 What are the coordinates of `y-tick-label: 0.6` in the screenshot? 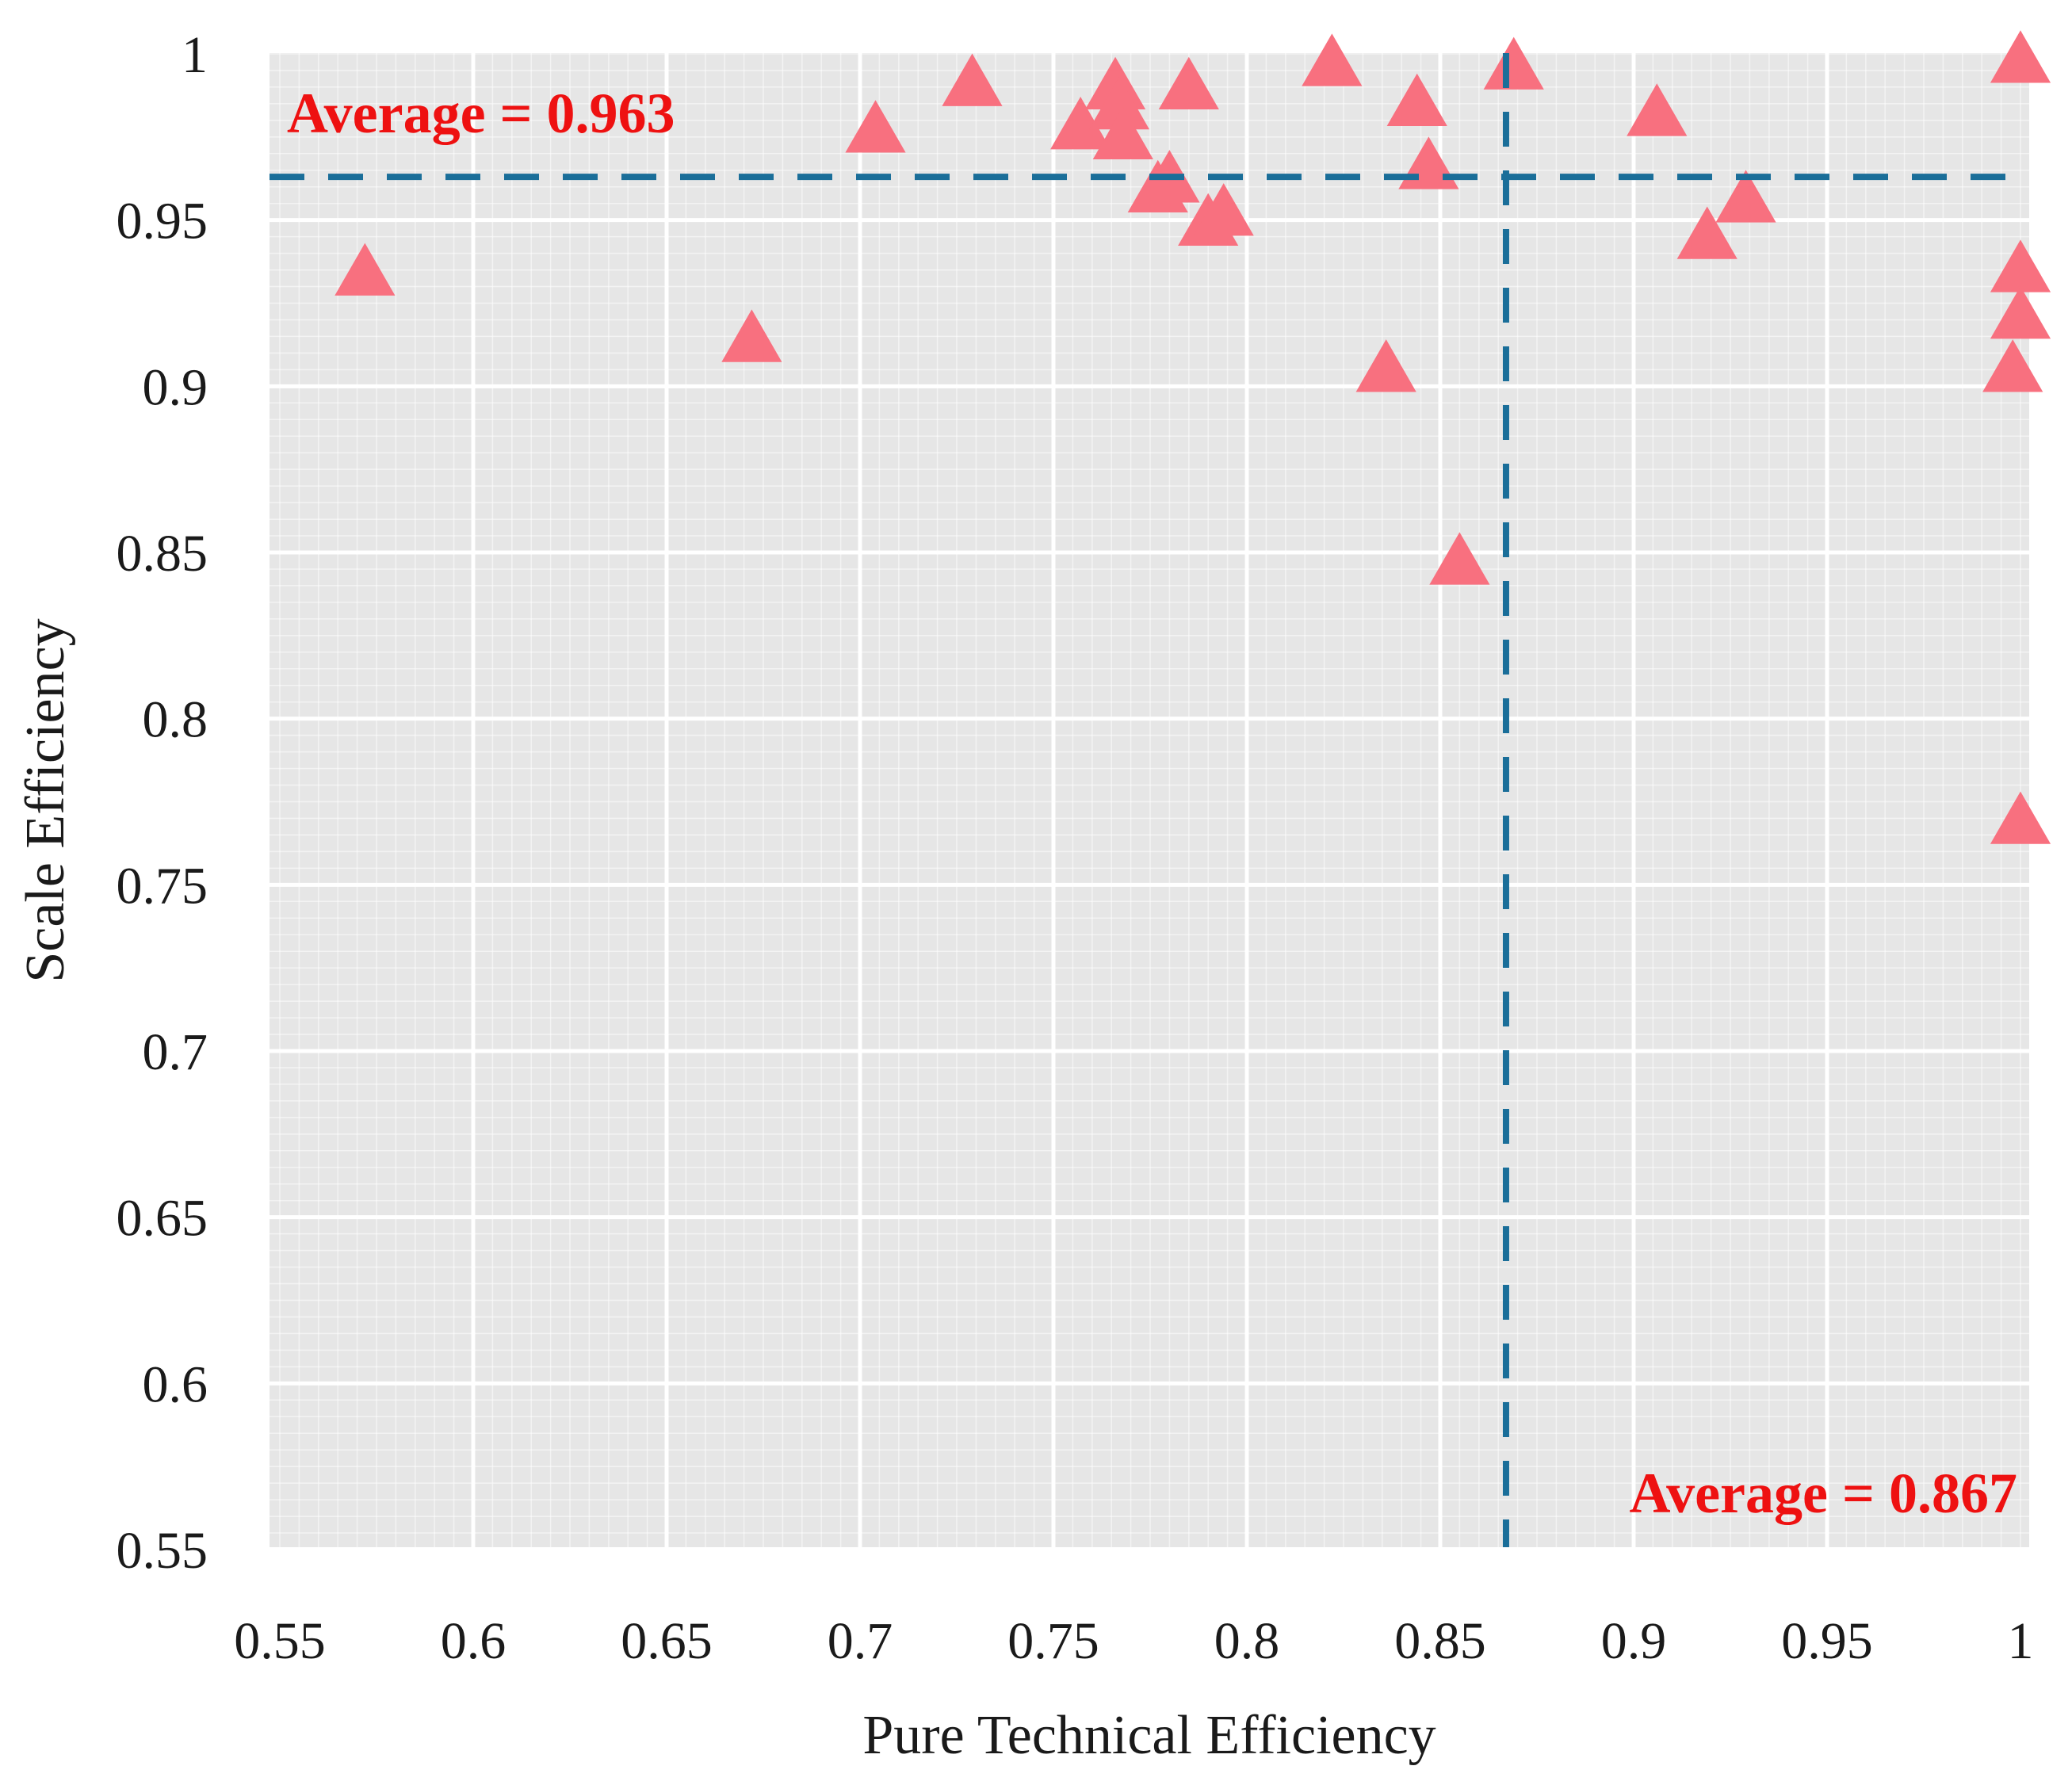 It's located at (175, 1384).